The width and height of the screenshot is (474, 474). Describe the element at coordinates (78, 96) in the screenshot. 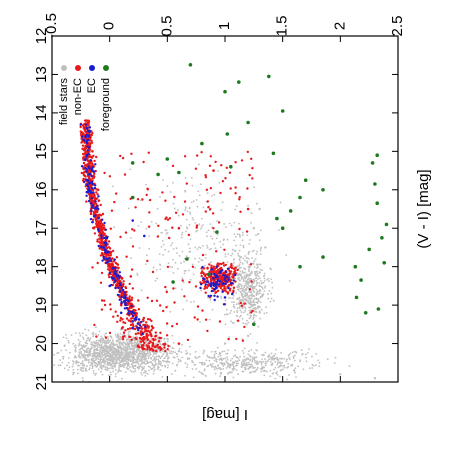

I see `legend-label: non-EC` at that location.